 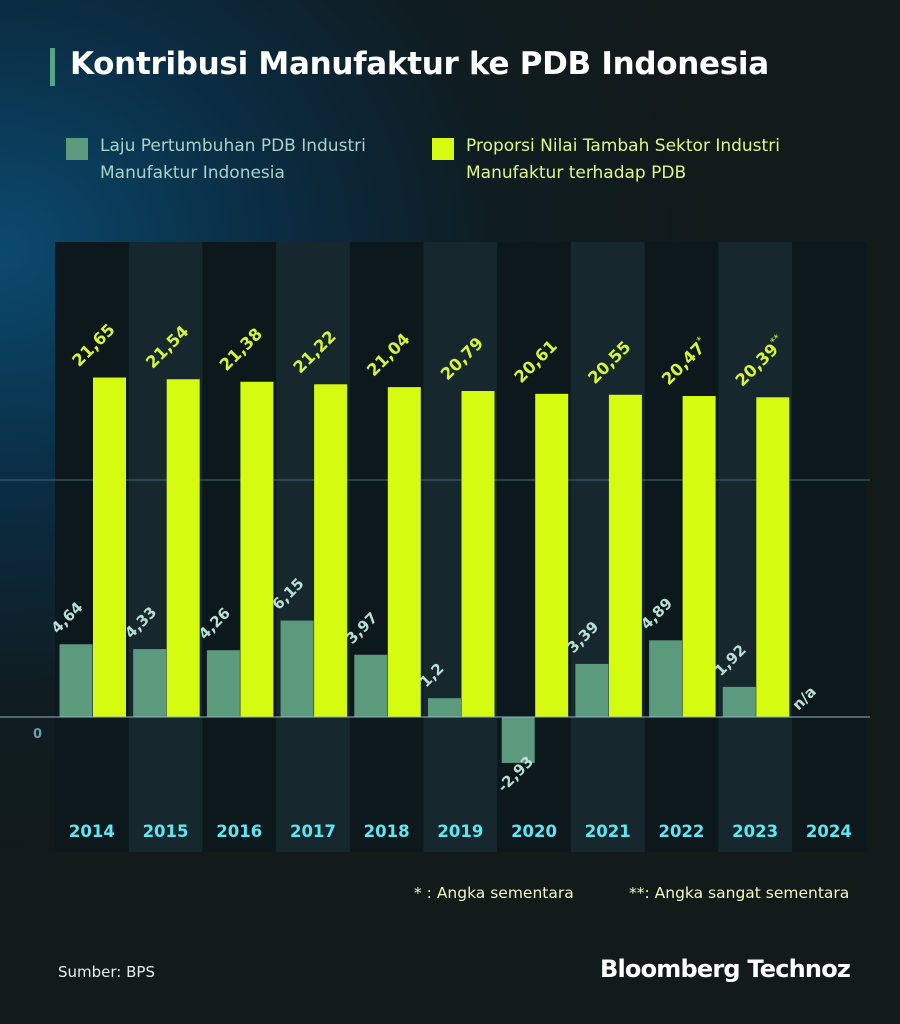 What do you see at coordinates (52, 67) in the screenshot?
I see `title-accent-bar` at bounding box center [52, 67].